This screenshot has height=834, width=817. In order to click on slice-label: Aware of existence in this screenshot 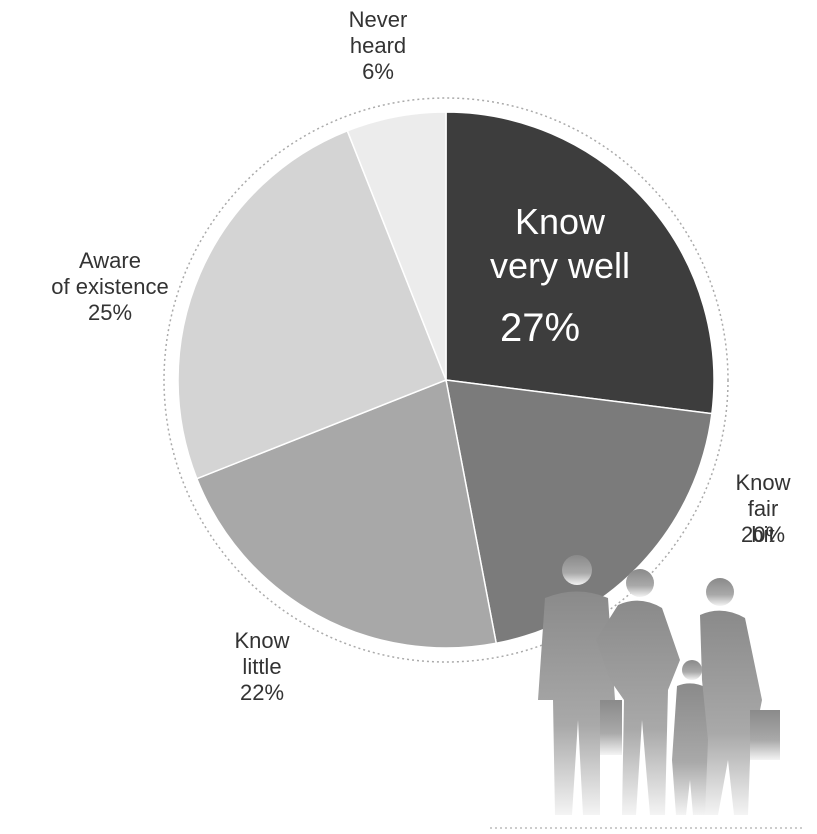, I will do `click(110, 273)`.